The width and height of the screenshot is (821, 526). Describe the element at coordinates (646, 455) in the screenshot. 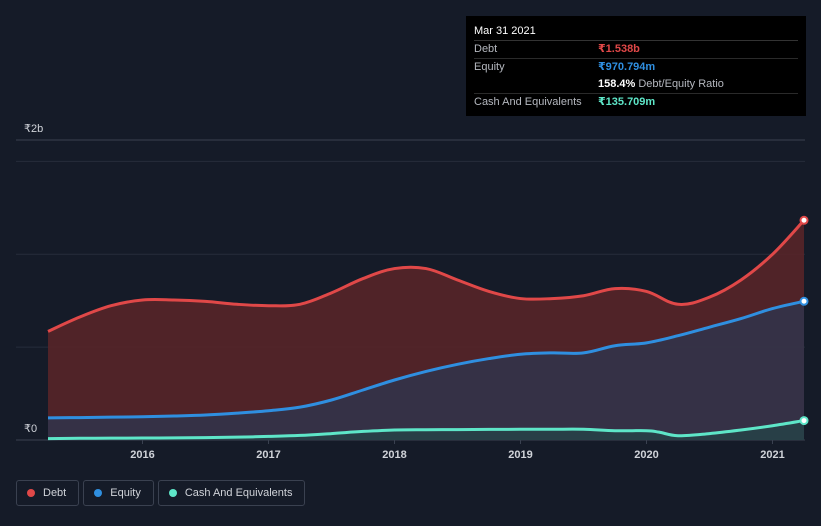

I see `x-tick-label-2020: 2020` at that location.